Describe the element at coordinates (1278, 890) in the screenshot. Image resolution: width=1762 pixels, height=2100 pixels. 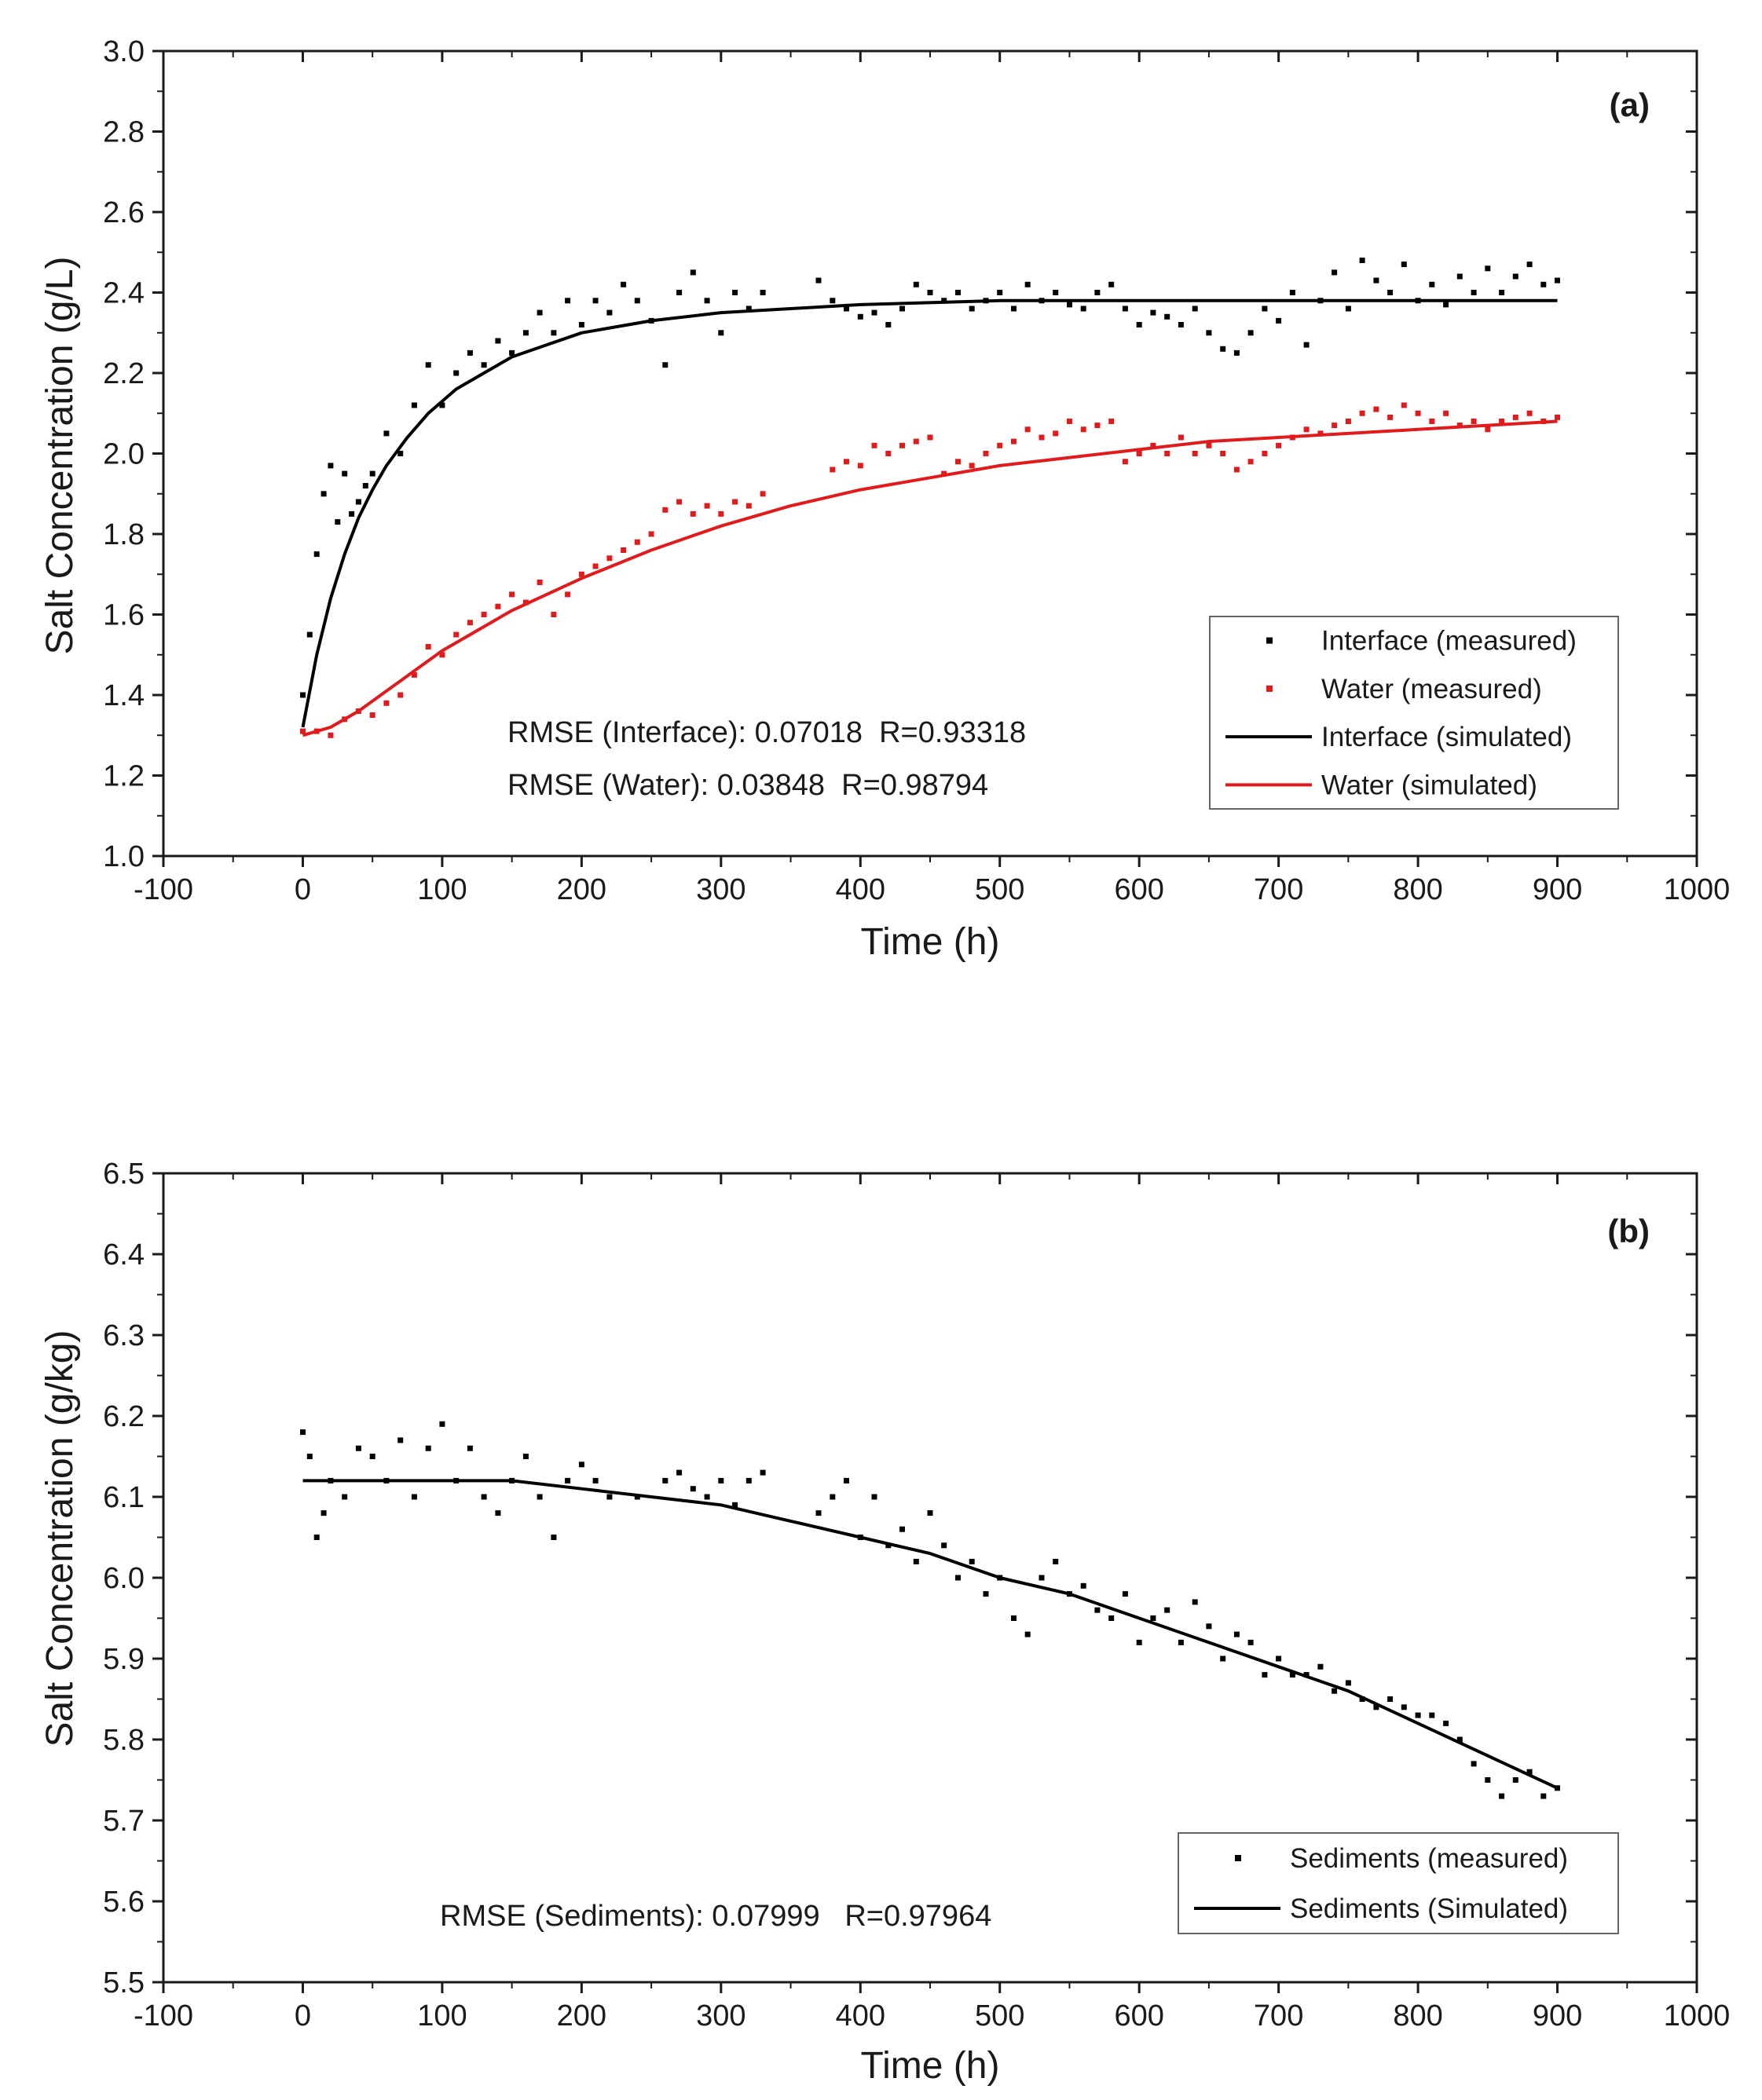
I see `x-tick-label: 700` at that location.